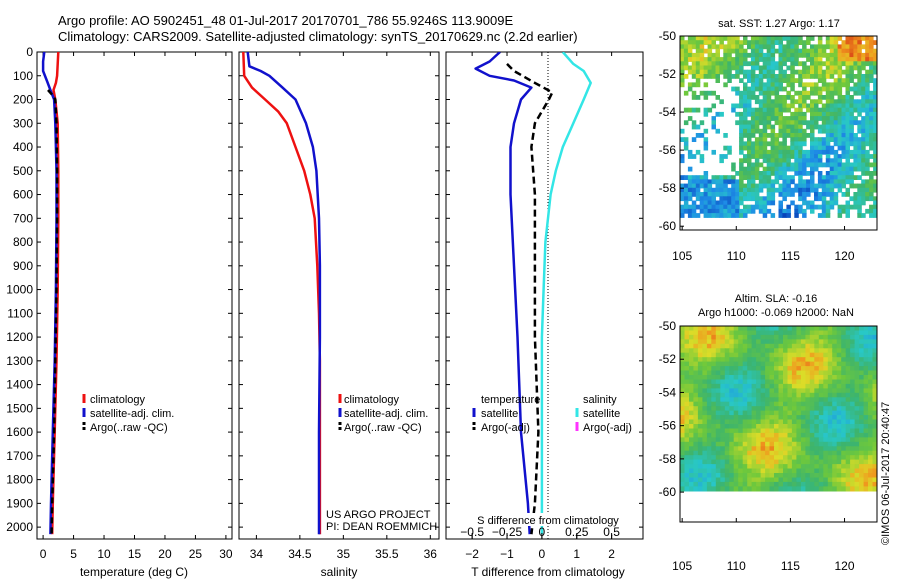 This screenshot has height=580, width=900. I want to click on x-tick-label: 120, so click(845, 566).